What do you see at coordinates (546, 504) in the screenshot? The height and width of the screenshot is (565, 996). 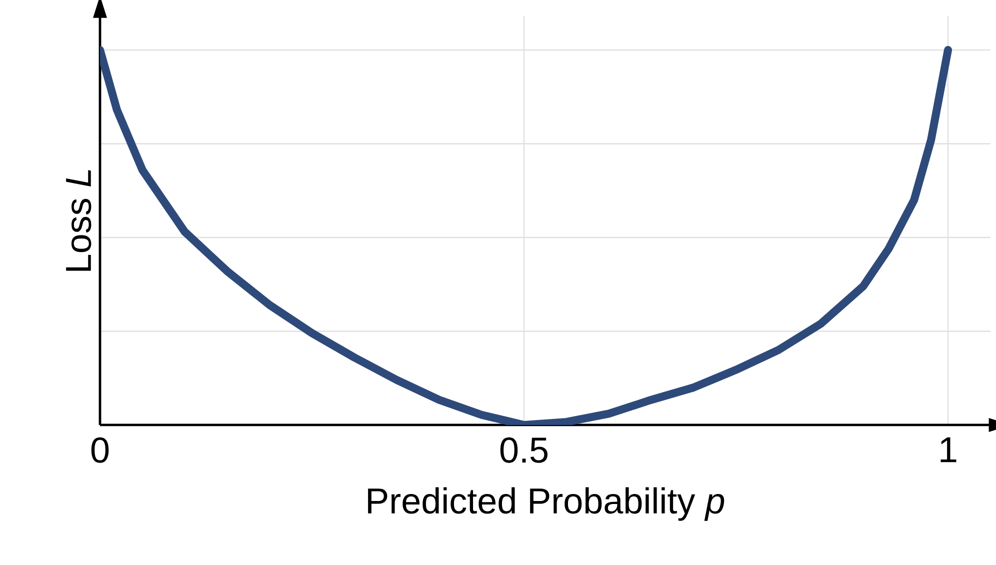 I see `x-axis-title: Predicted Probability p` at bounding box center [546, 504].